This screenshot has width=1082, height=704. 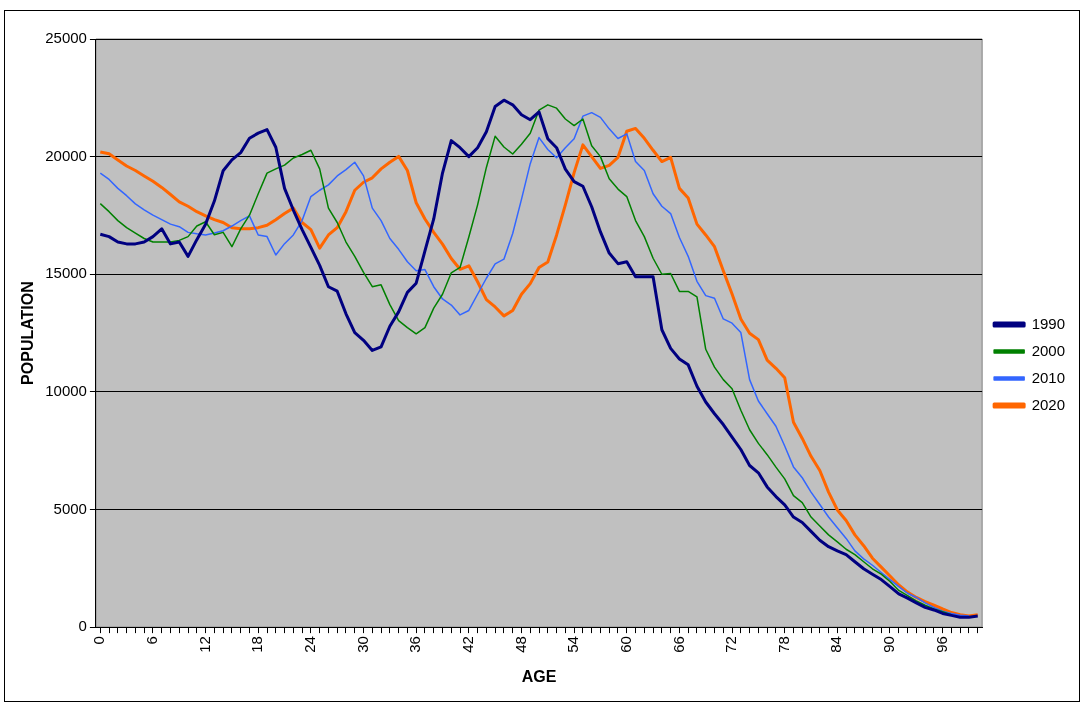 I want to click on x-tick-label: 36, so click(x=415, y=644).